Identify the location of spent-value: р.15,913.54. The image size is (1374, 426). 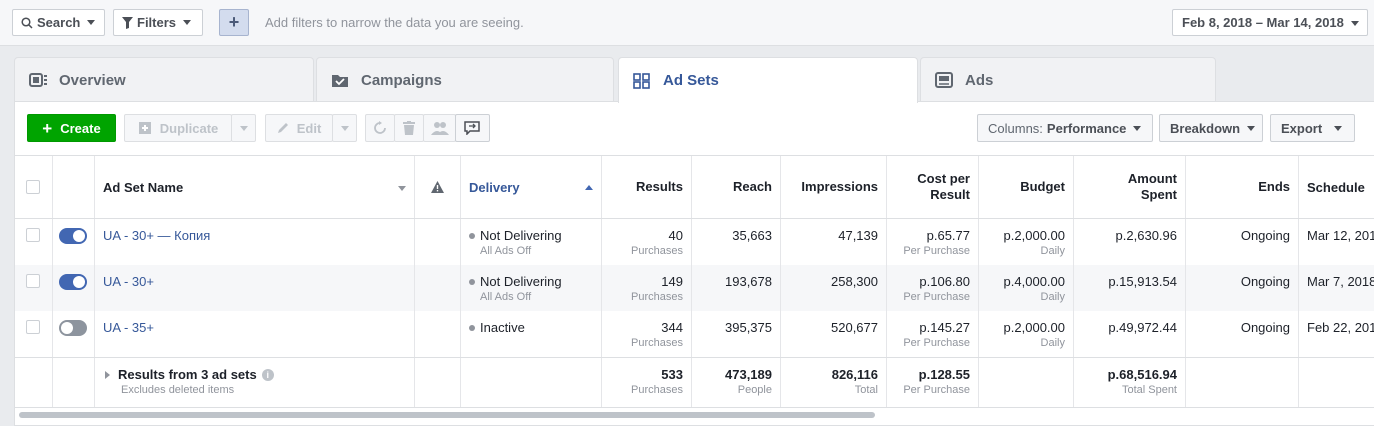
(1142, 281).